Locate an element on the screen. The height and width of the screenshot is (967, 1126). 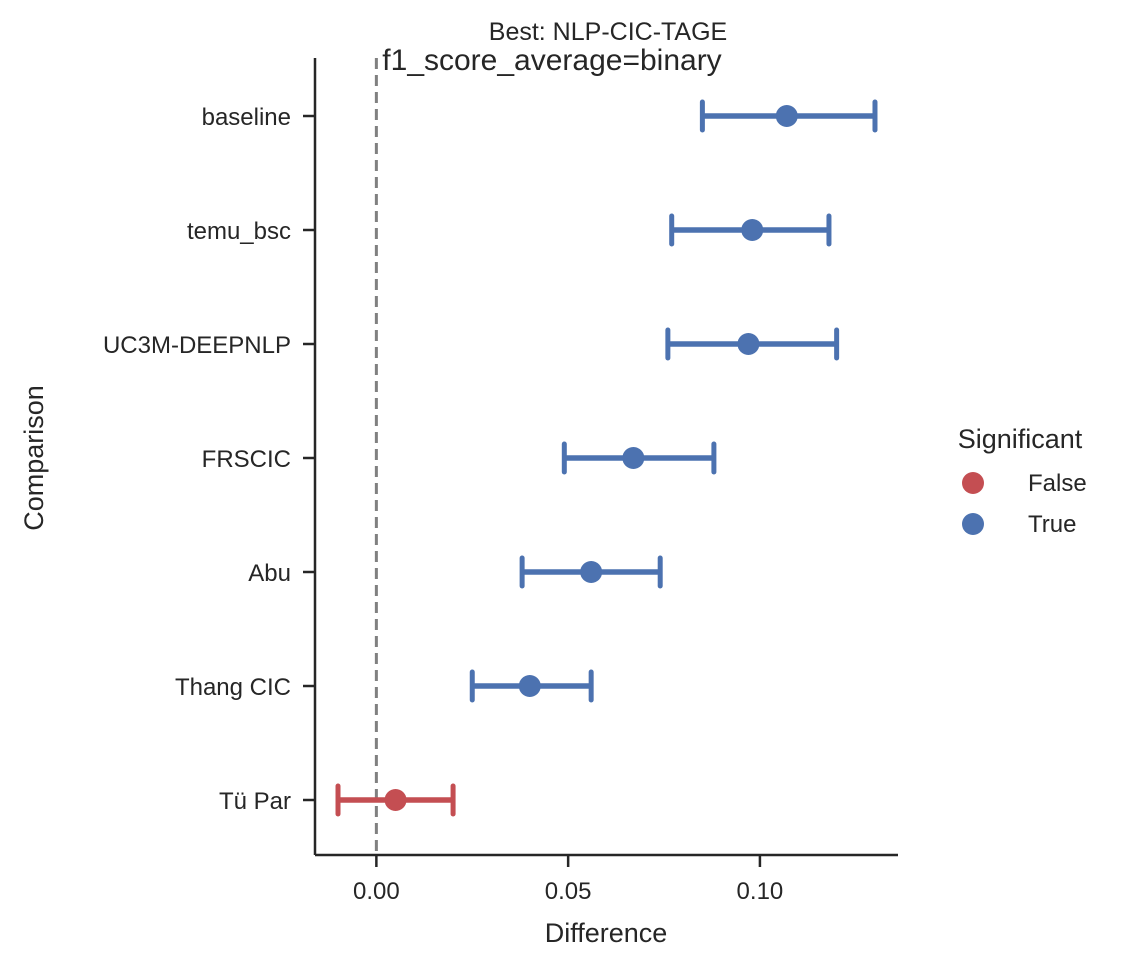
legend: Significant False True is located at coordinates (1022, 481).